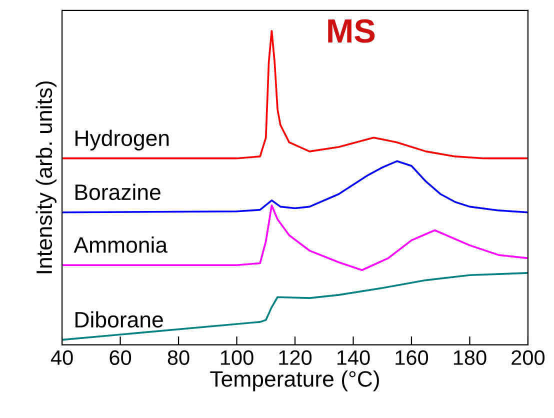  I want to click on series-label: Ammonia, so click(121, 244).